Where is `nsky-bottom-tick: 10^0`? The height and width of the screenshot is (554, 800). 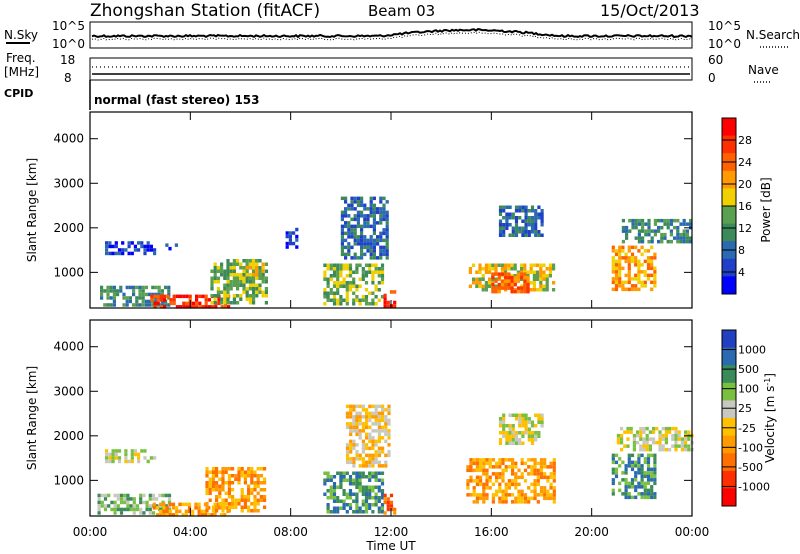 nsky-bottom-tick: 10^0 is located at coordinates (68, 44).